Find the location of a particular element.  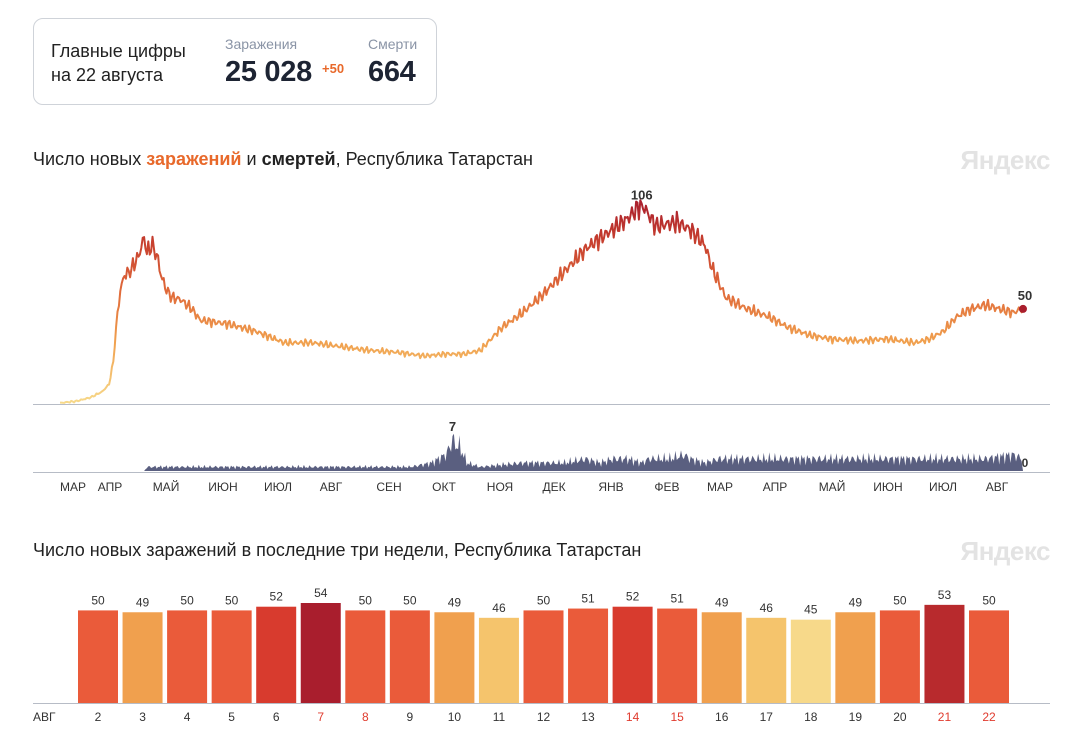

infections-last-label: 50 is located at coordinates (1025, 295).